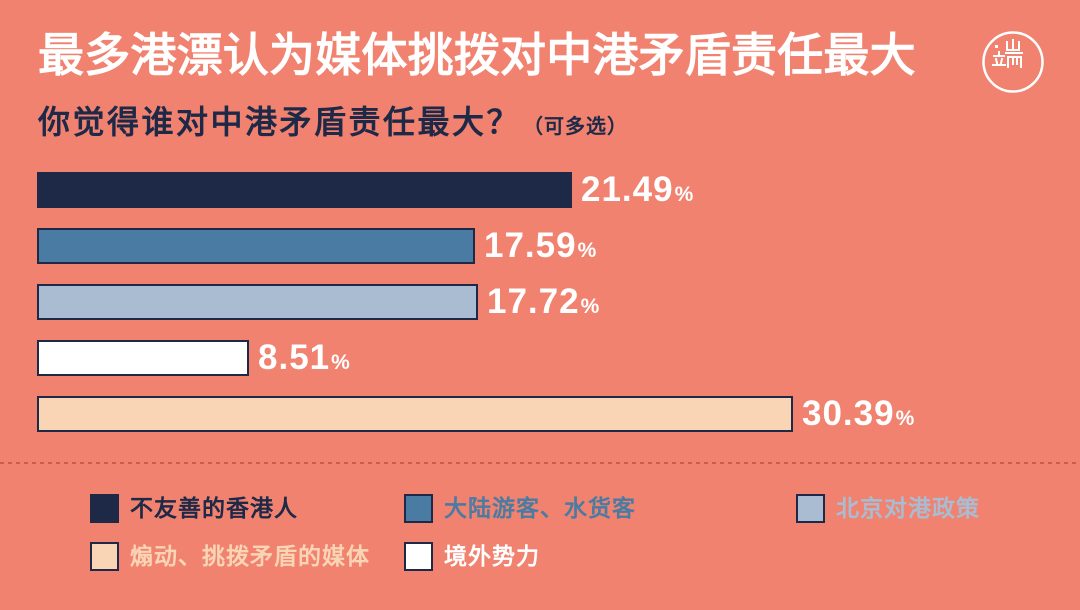  Describe the element at coordinates (554, 556) in the screenshot. I see `legend-item-foreign-forces: 境外势力` at that location.